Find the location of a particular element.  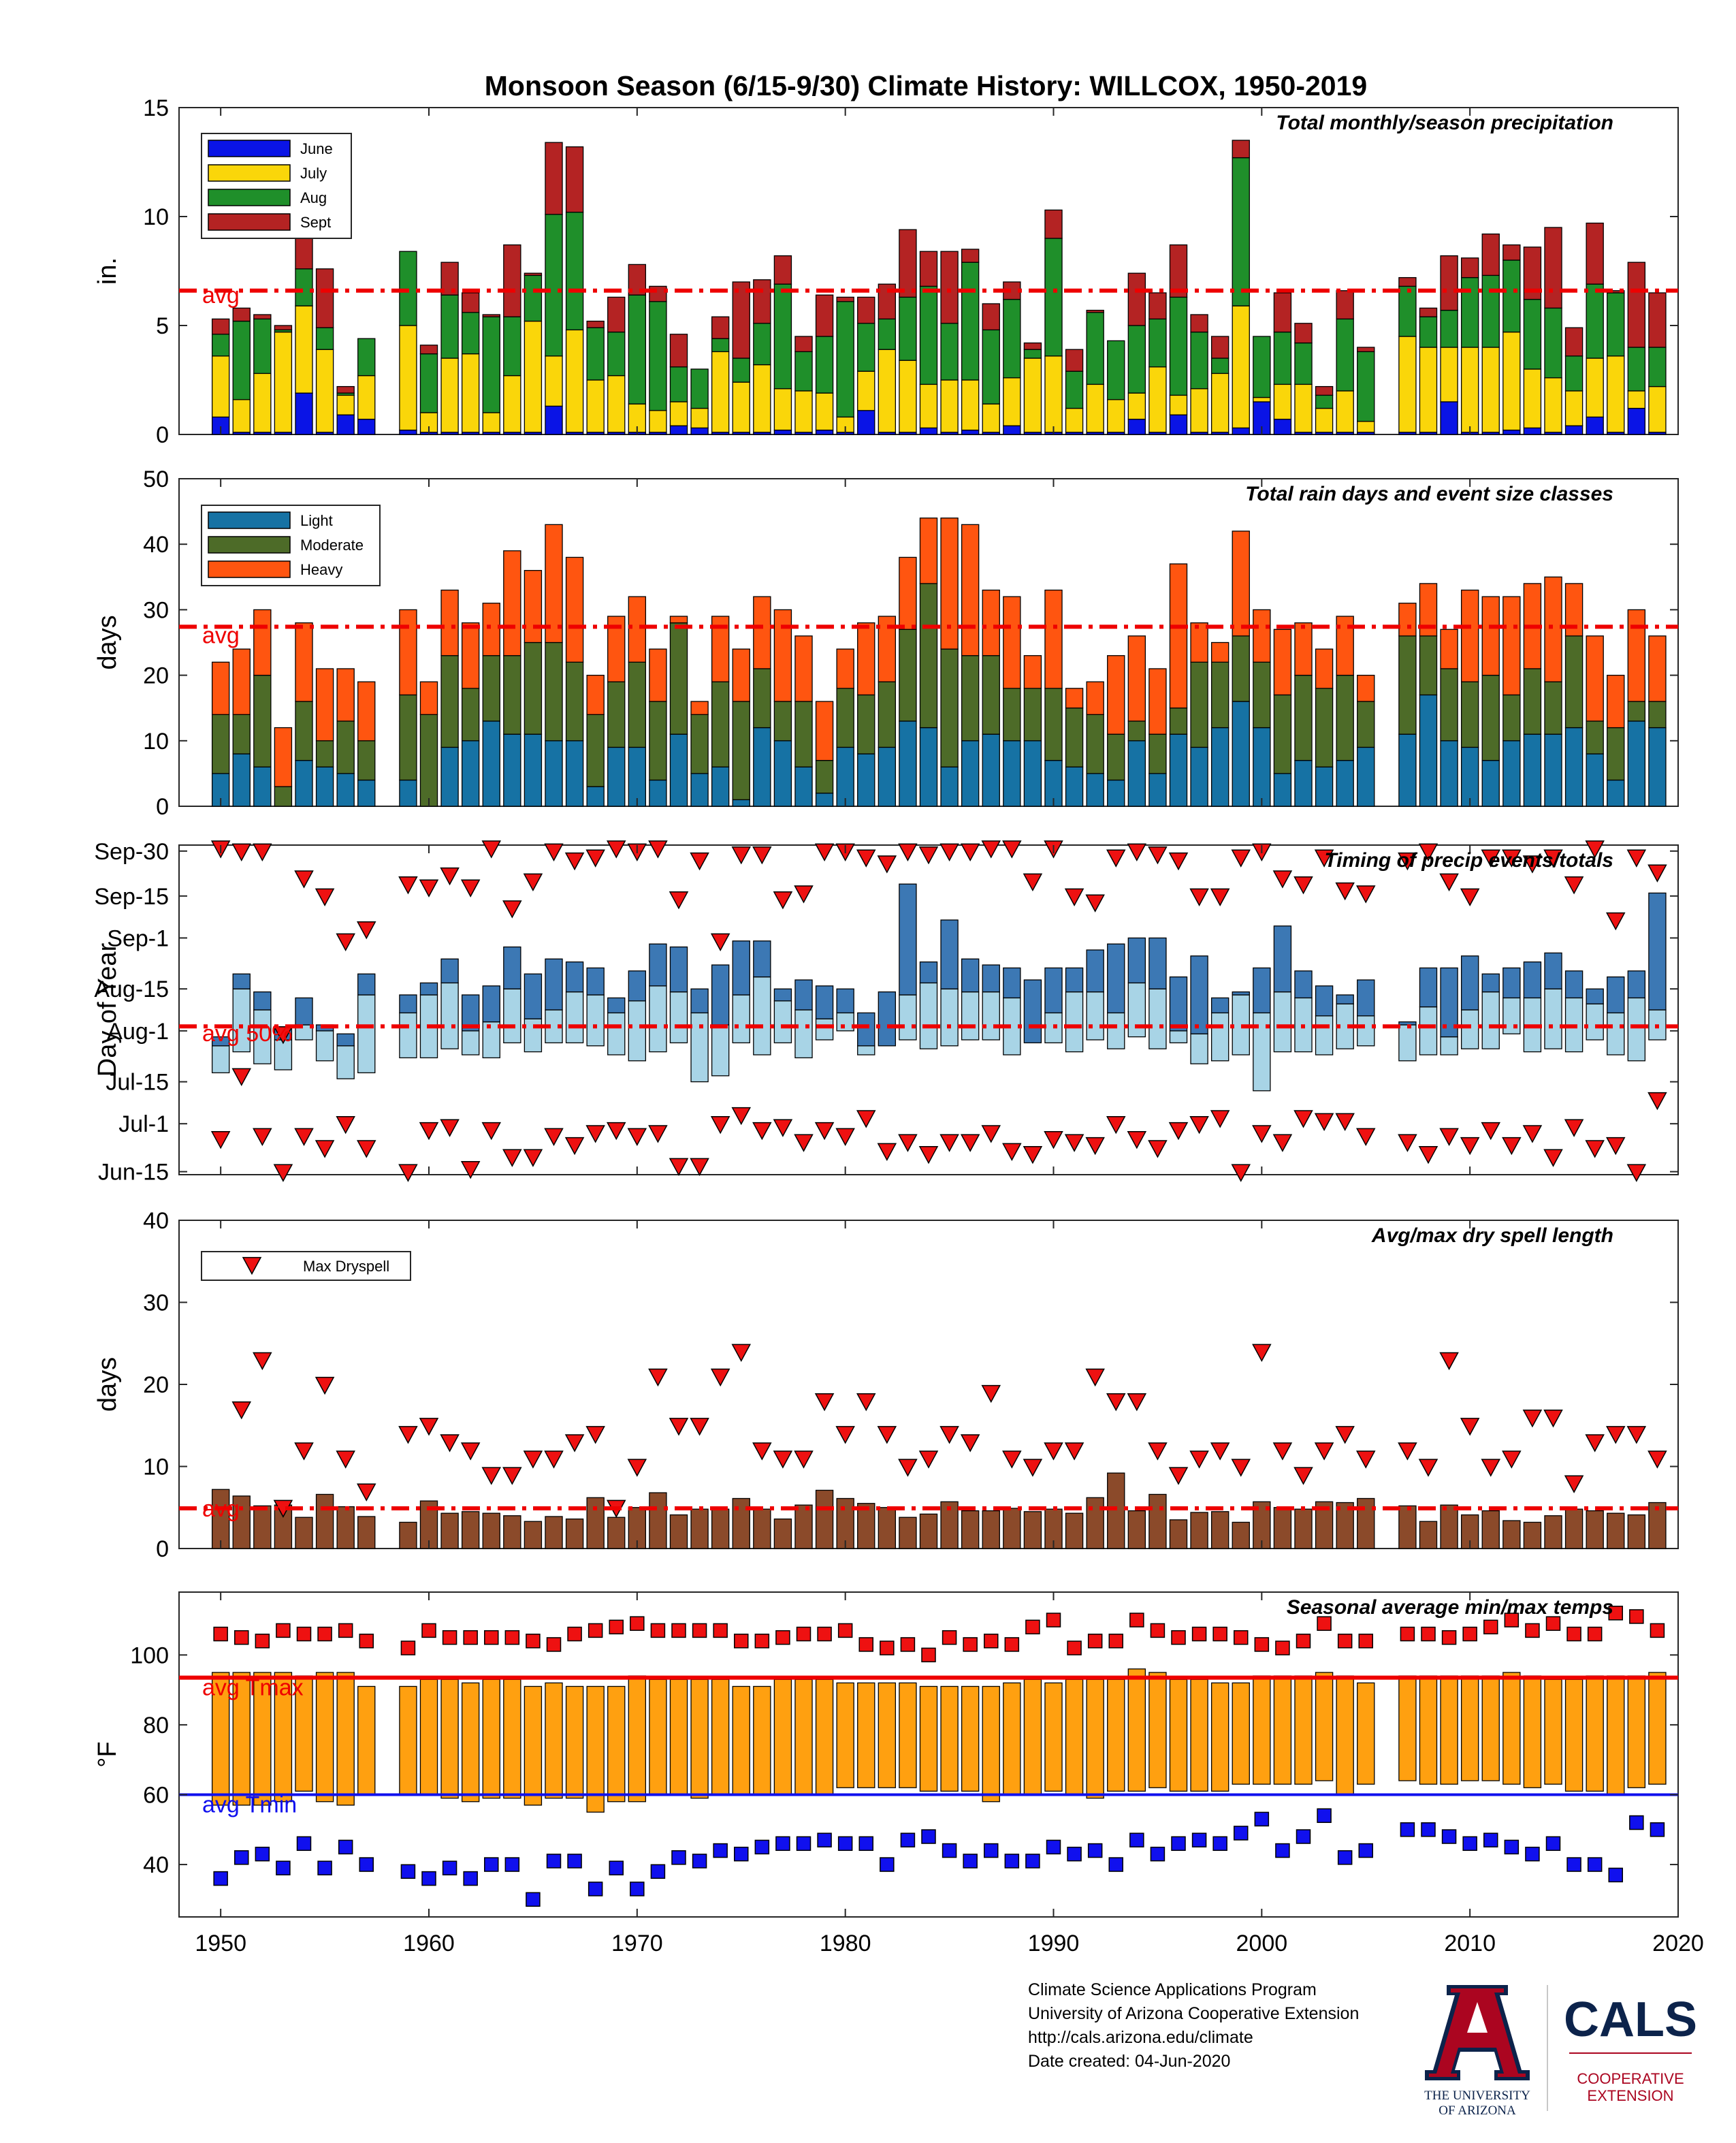

legend-label-june: June is located at coordinates (316, 148).